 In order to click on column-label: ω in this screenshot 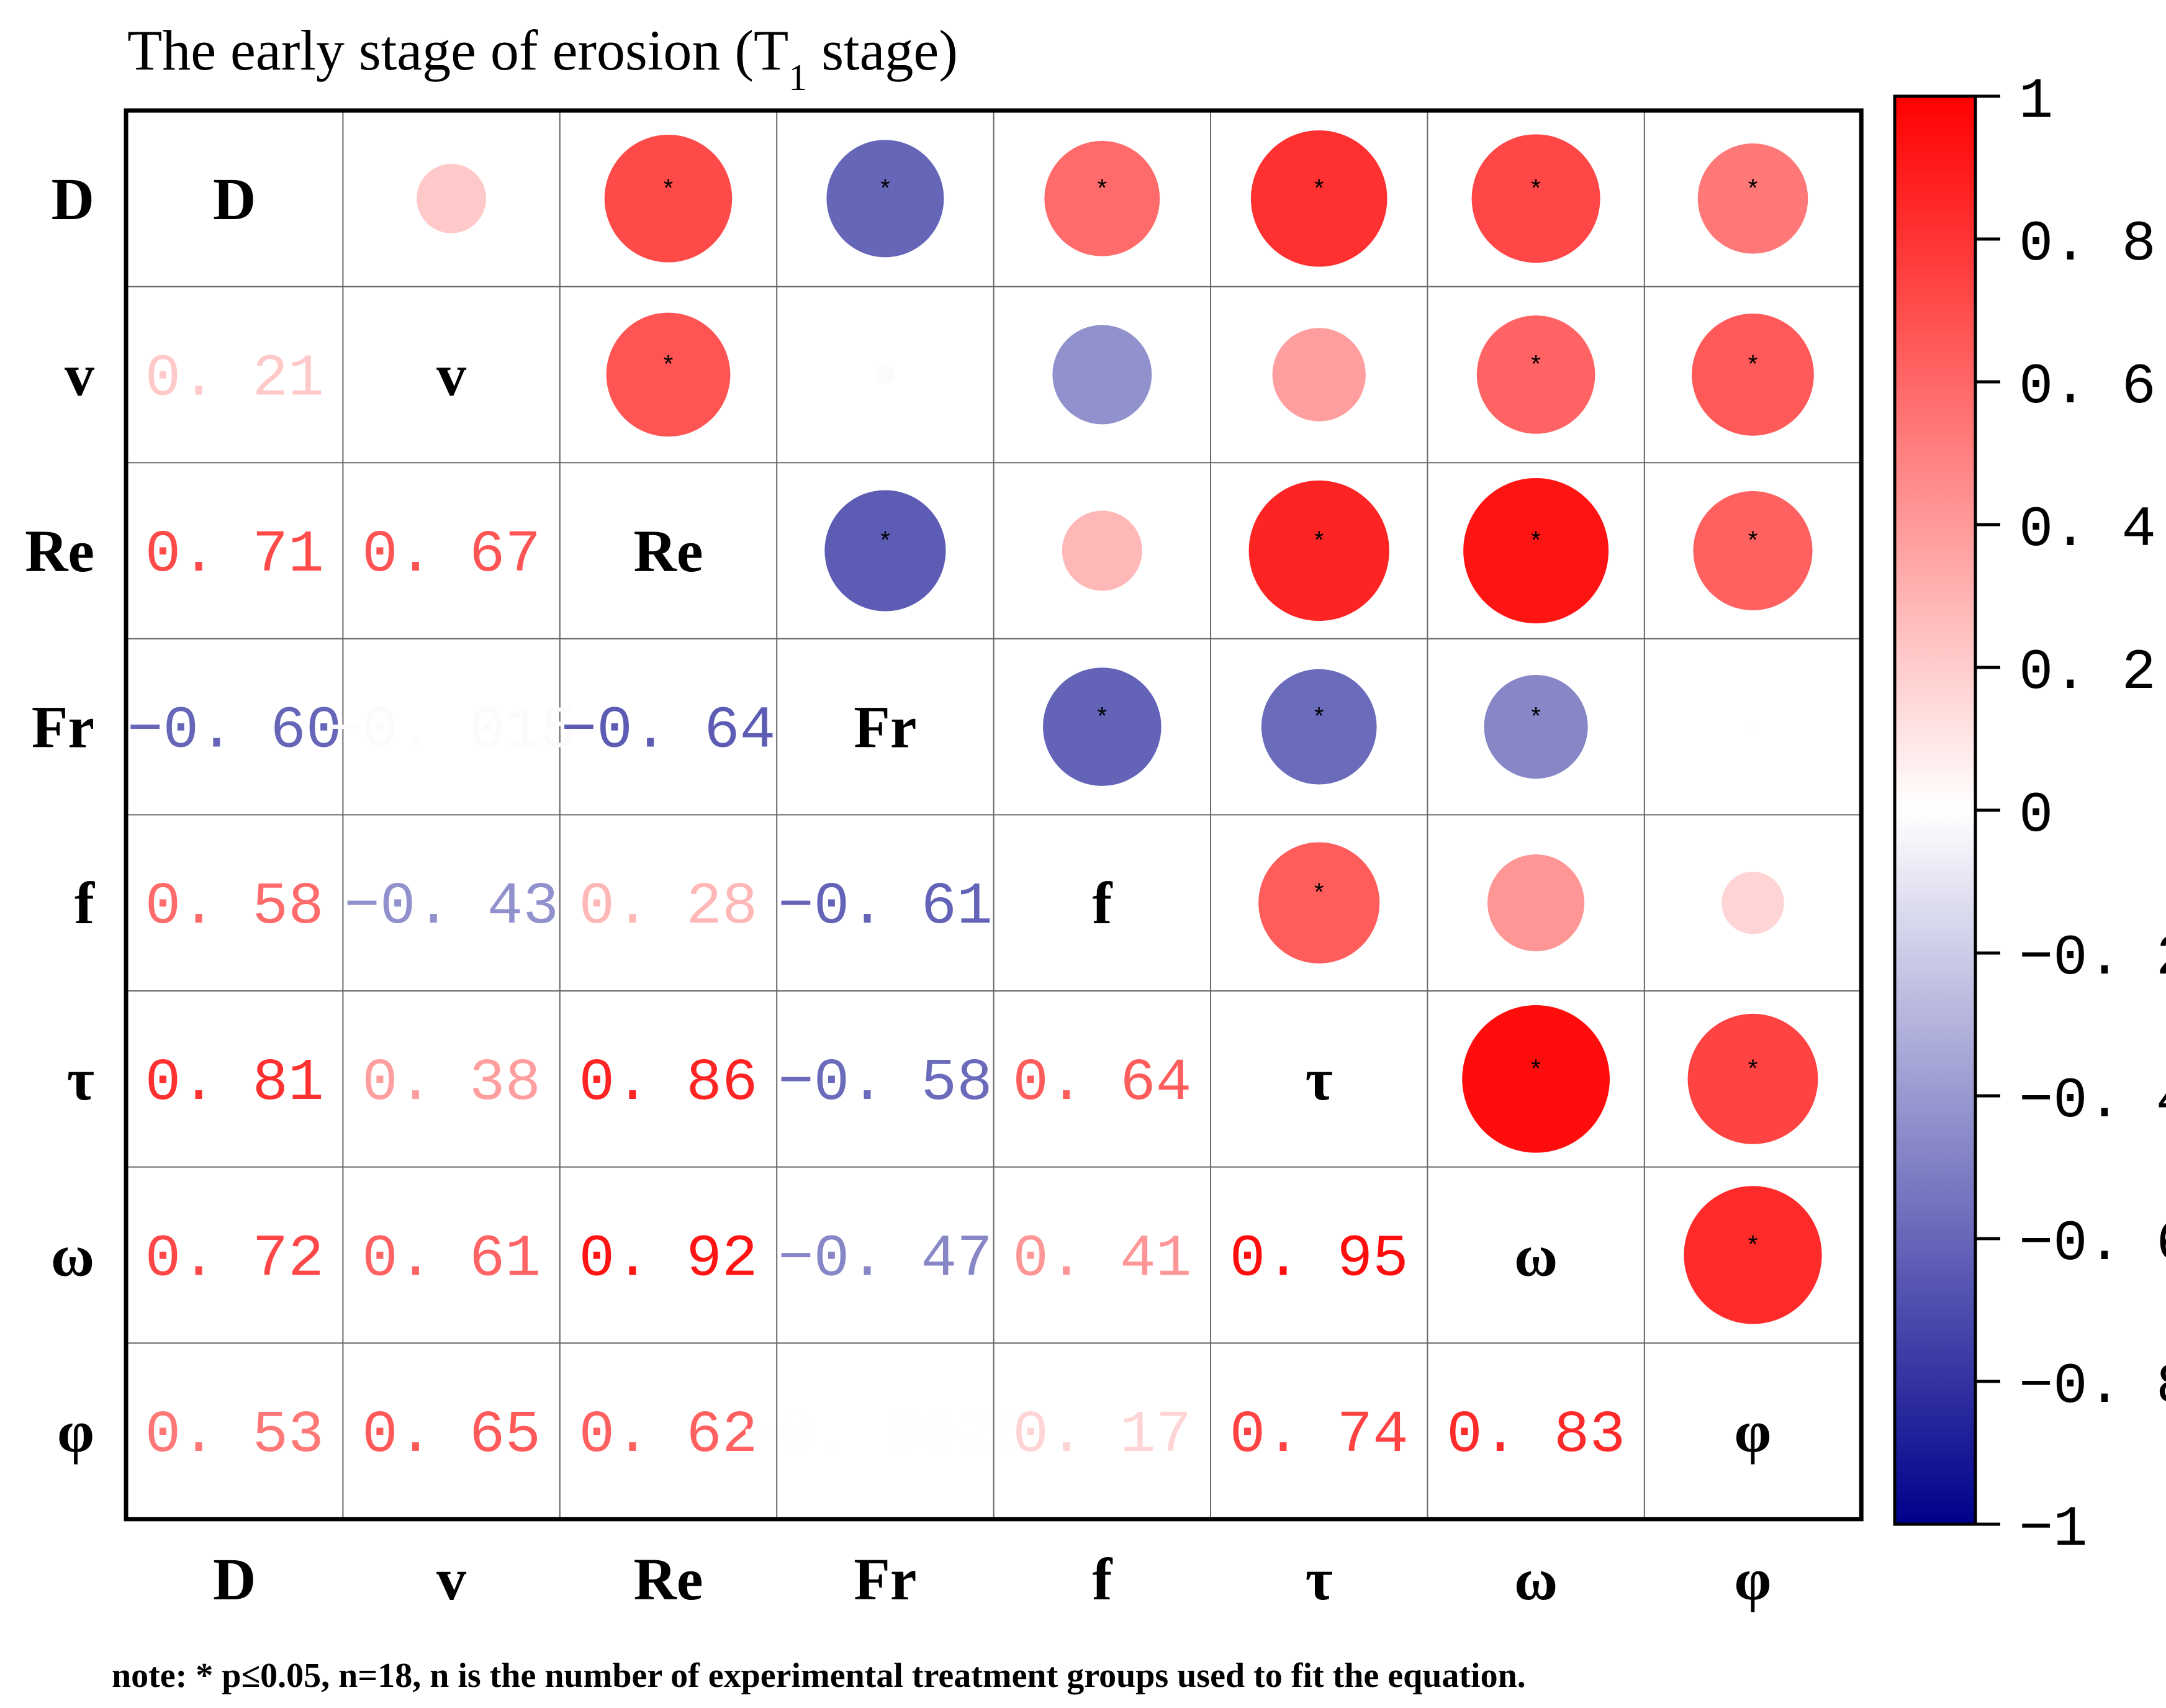, I will do `click(1536, 1579)`.